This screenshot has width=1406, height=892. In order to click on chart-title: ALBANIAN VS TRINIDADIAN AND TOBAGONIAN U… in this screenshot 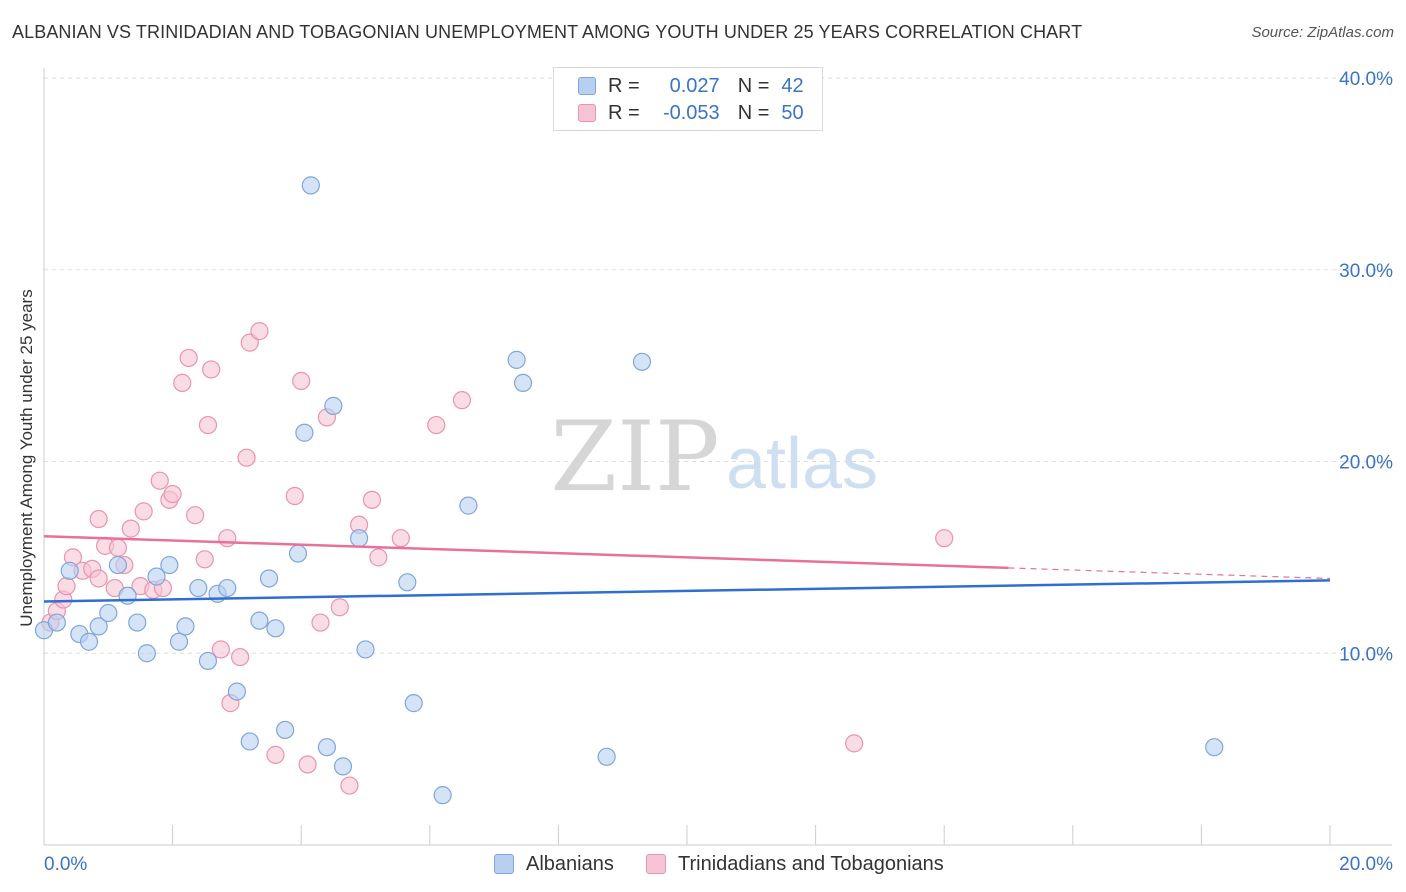, I will do `click(547, 32)`.